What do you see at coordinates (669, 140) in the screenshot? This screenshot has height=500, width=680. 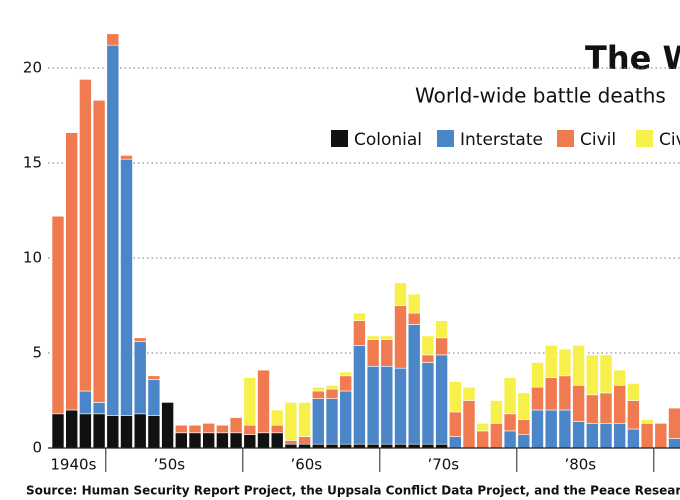 I see `legend-label: Civ` at bounding box center [669, 140].